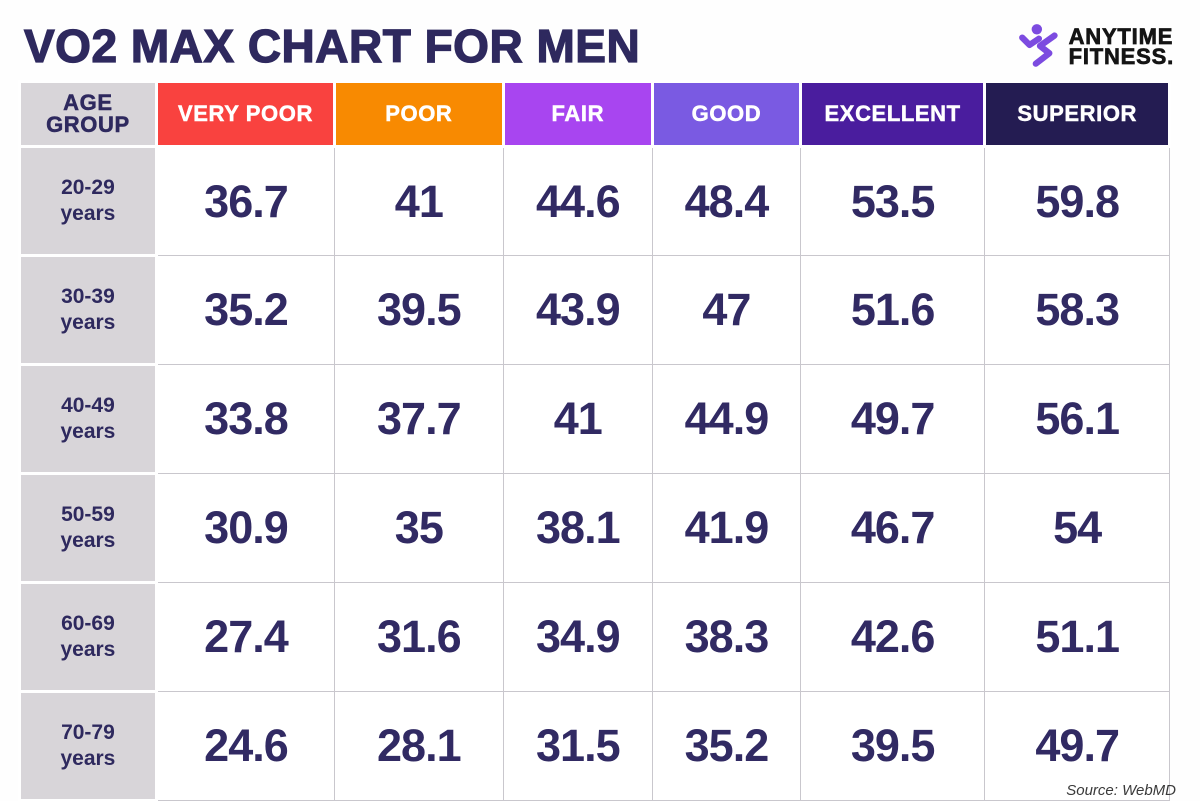 Image resolution: width=1200 pixels, height=801 pixels. Describe the element at coordinates (419, 746) in the screenshot. I see `value-cell-poor: 28.1` at that location.